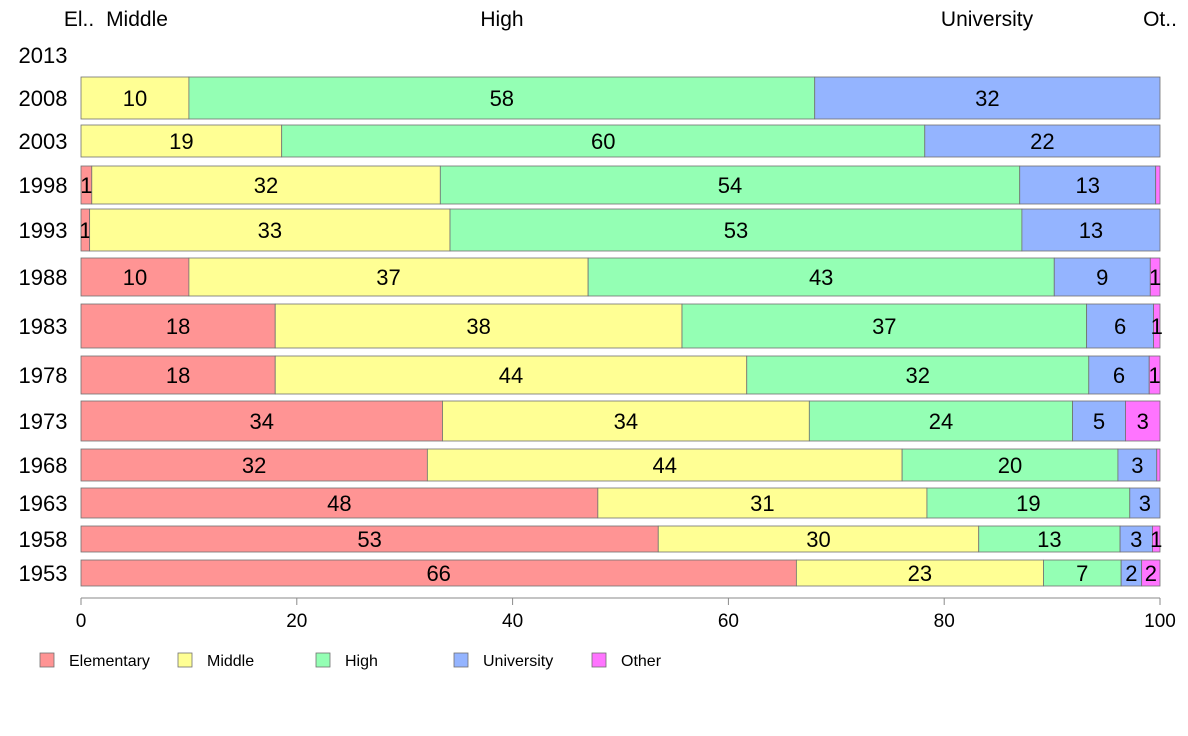 The image size is (1188, 736). Describe the element at coordinates (728, 621) in the screenshot. I see `x-tick-label: 60` at that location.